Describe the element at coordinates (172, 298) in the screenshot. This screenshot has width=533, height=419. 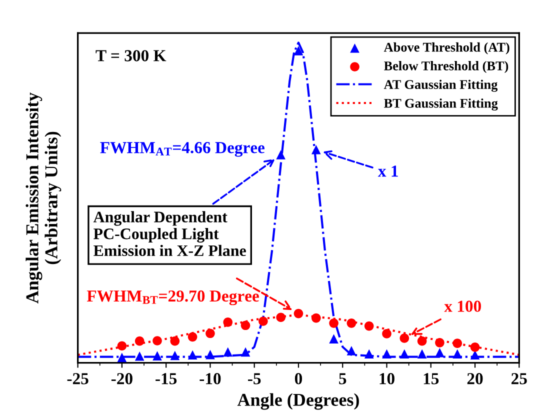
I see `annotation: FWHM$_{BT}$=29.70 Degree` at that location.